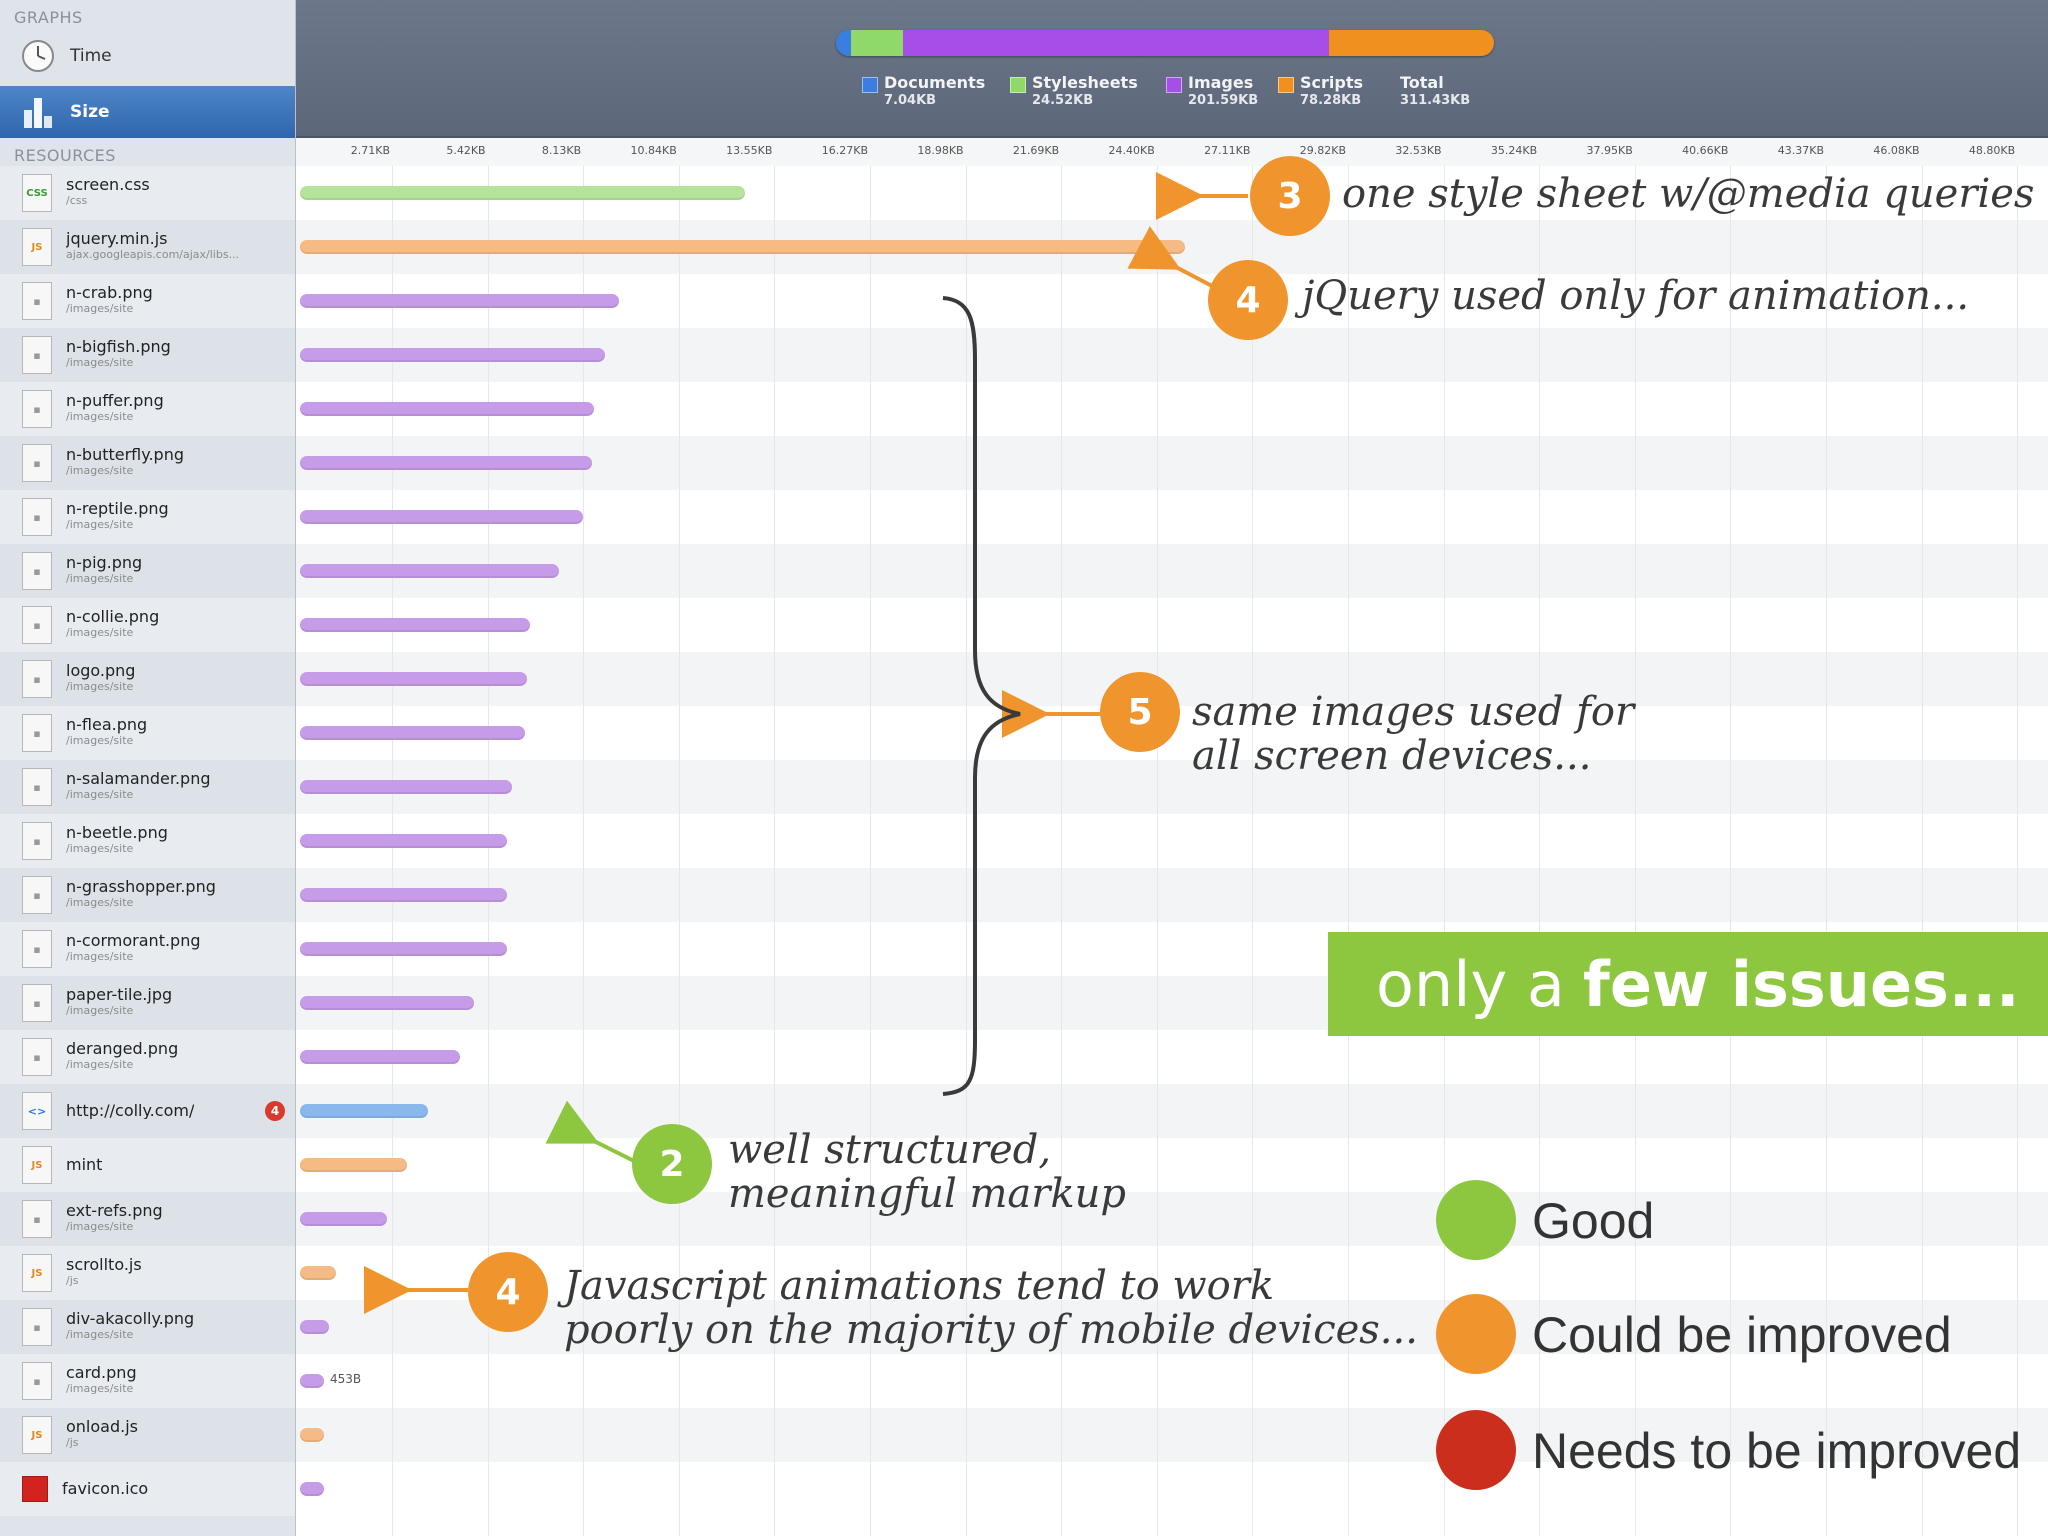 This screenshot has height=1536, width=2048. I want to click on legend-name: Documents, so click(935, 82).